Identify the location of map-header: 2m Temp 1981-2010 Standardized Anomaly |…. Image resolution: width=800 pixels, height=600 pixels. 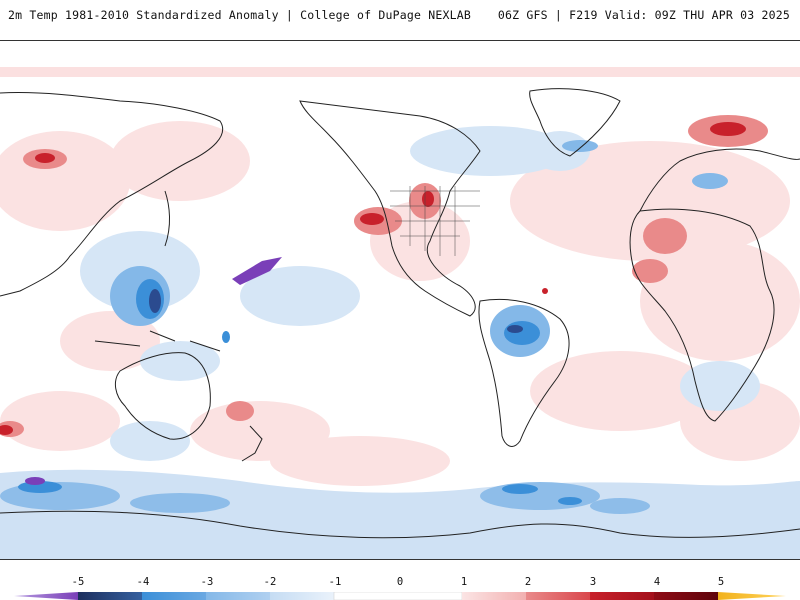
(400, 18).